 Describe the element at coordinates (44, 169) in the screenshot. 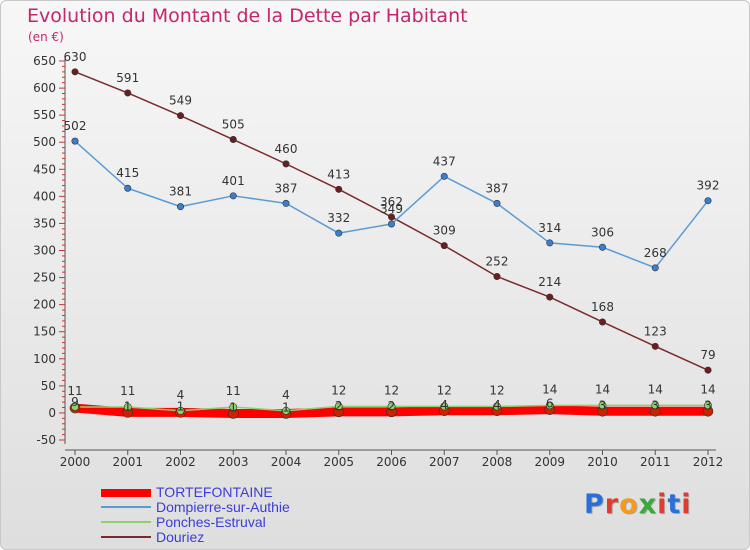

I see `y-tick-label: 450` at that location.